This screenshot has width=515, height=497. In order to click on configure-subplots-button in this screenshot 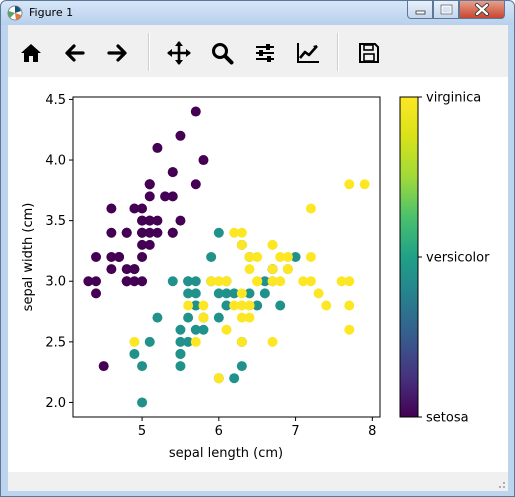, I will do `click(265, 53)`.